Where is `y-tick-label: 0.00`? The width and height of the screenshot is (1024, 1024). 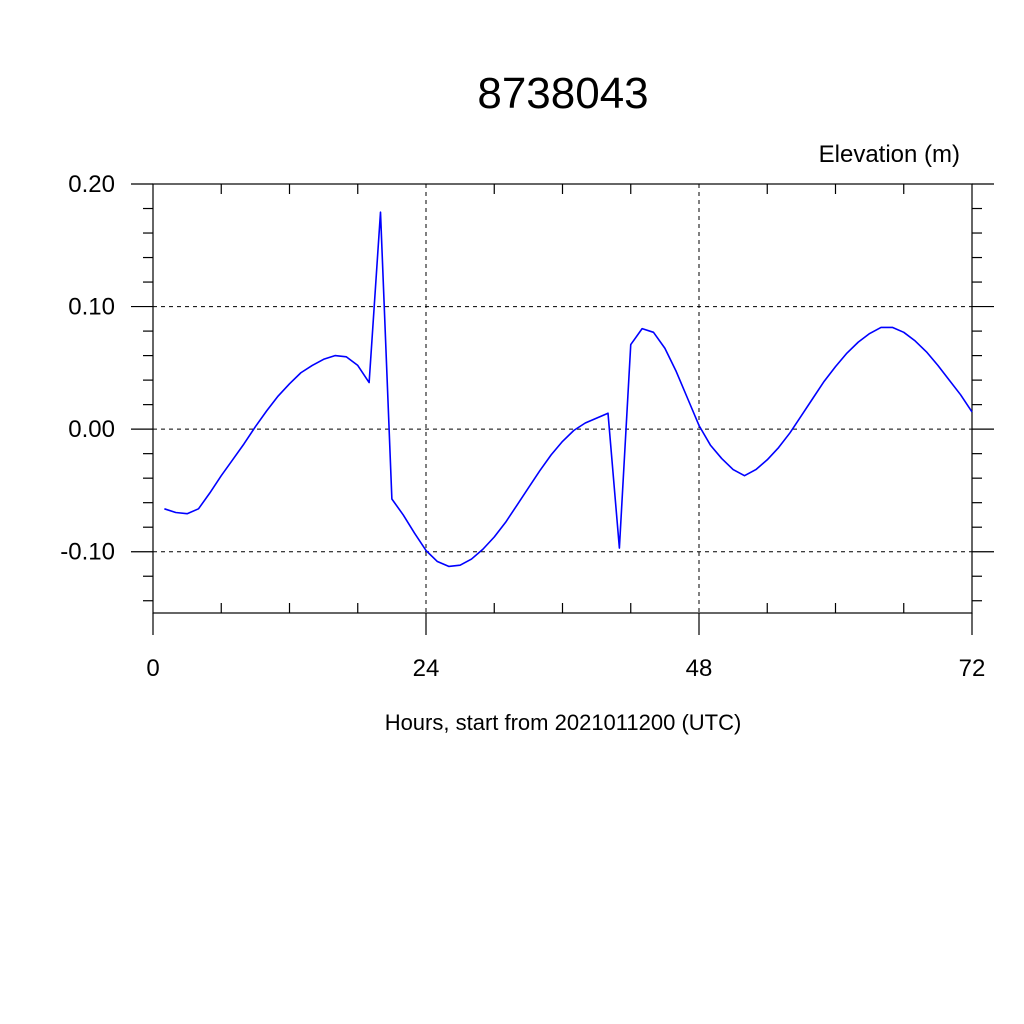 y-tick-label: 0.00 is located at coordinates (91, 429).